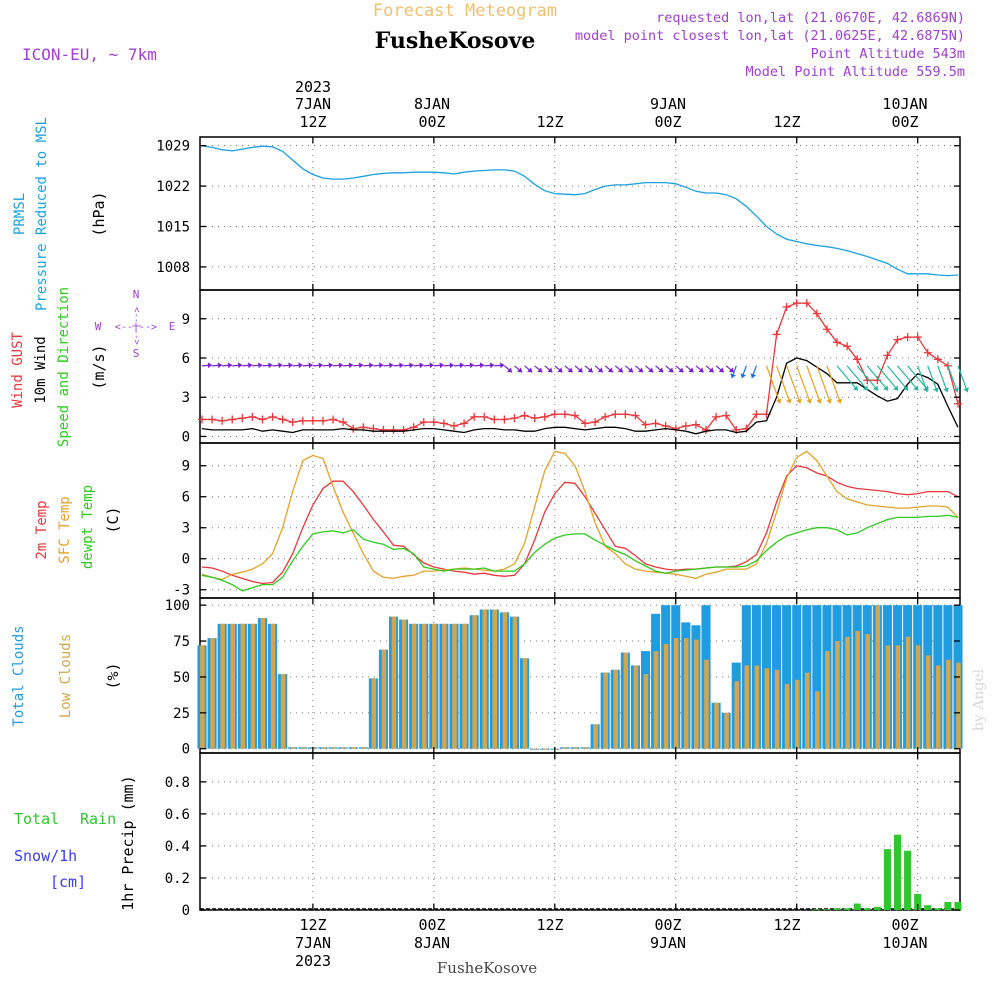 Image resolution: width=1000 pixels, height=1000 pixels. Describe the element at coordinates (313, 943) in the screenshot. I see `bottom-axis-label: 7JAN` at that location.